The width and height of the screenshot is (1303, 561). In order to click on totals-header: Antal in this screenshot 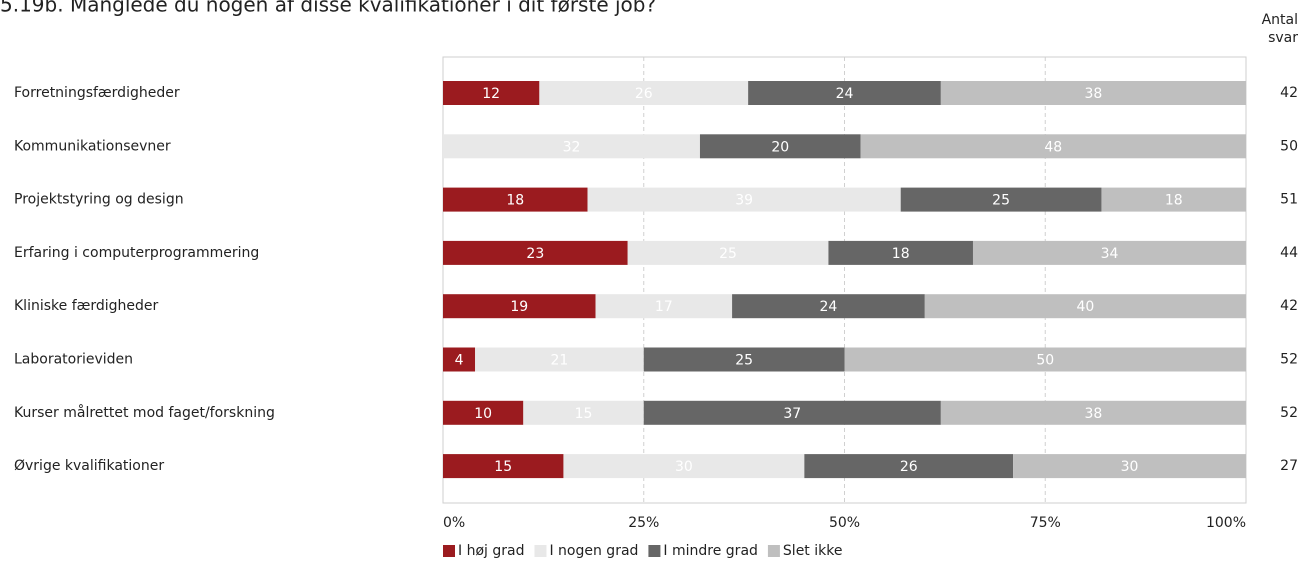, I will do `click(1280, 20)`.